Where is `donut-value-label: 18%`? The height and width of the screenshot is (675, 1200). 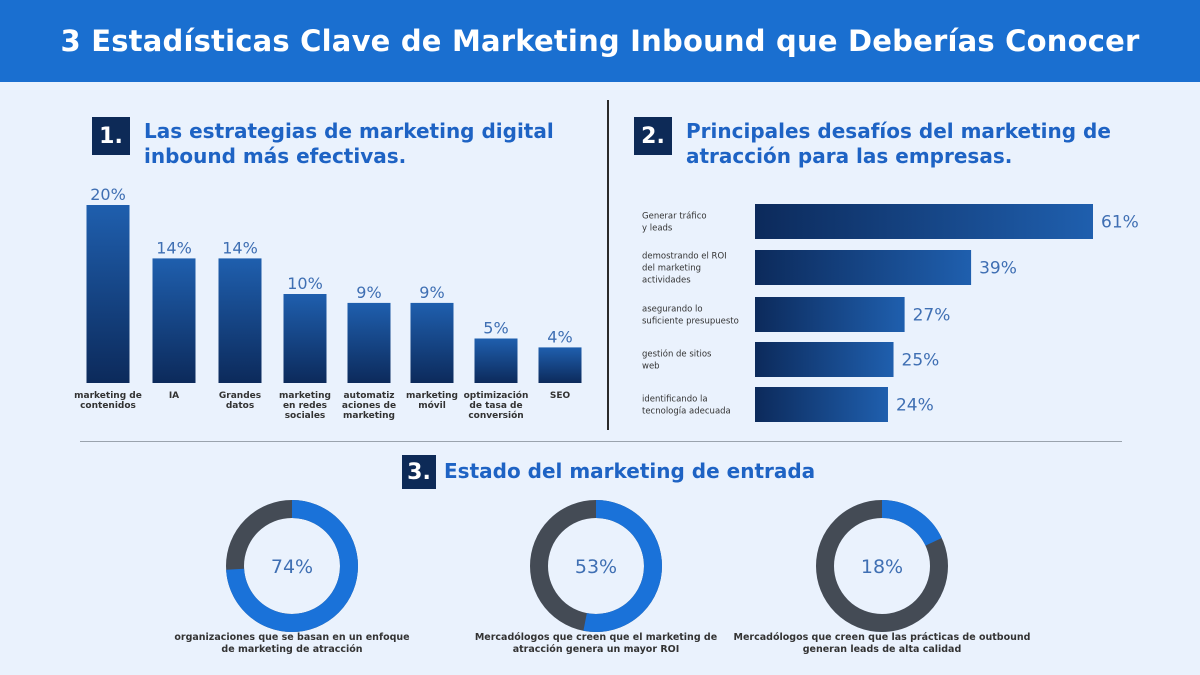 donut-value-label: 18% is located at coordinates (882, 567).